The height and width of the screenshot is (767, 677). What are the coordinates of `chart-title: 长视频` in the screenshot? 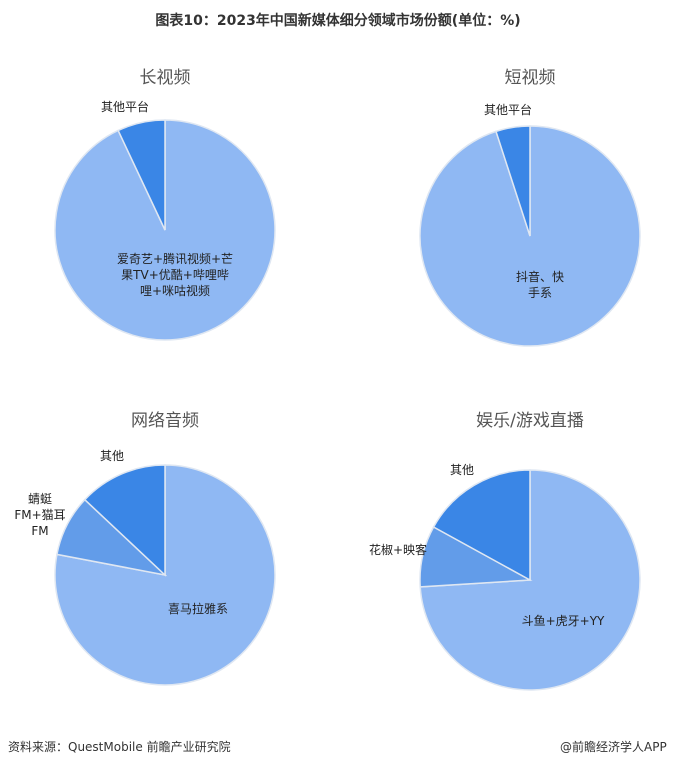 It's located at (165, 78).